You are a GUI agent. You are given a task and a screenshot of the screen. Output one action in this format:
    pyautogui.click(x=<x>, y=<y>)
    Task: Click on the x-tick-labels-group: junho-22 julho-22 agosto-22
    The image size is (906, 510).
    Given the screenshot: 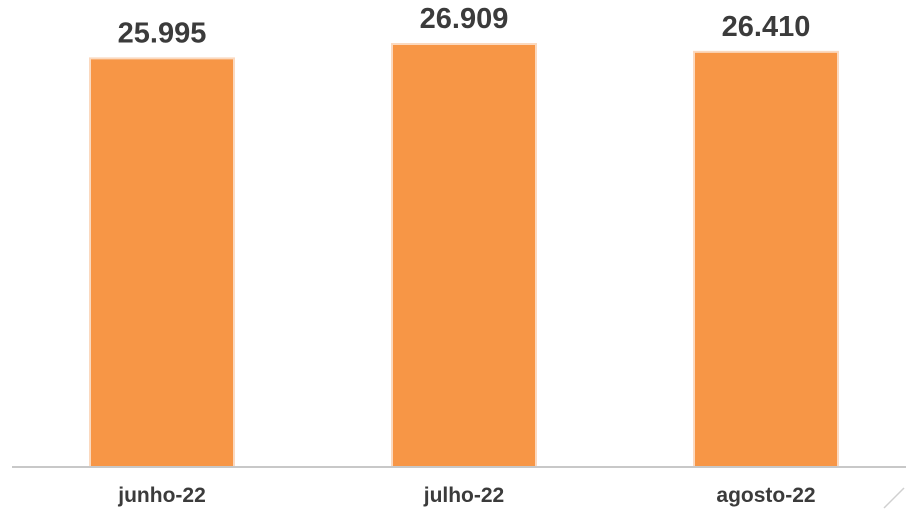 What is the action you would take?
    pyautogui.click(x=466, y=495)
    